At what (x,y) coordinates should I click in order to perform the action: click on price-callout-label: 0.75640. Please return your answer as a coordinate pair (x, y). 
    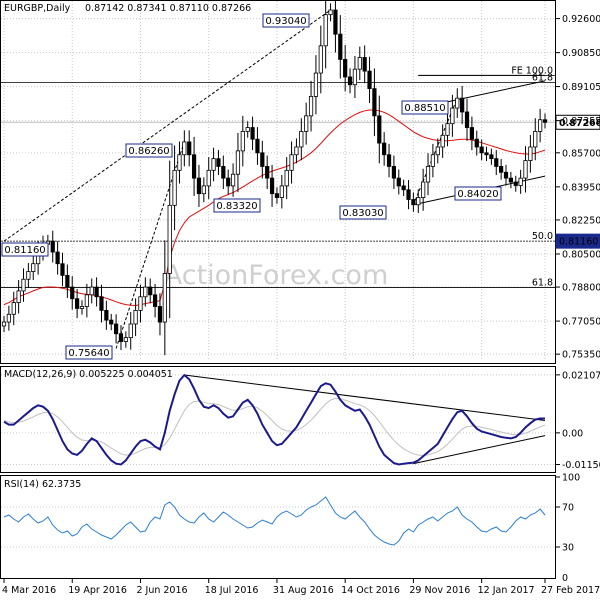
    Looking at the image, I should click on (88, 353).